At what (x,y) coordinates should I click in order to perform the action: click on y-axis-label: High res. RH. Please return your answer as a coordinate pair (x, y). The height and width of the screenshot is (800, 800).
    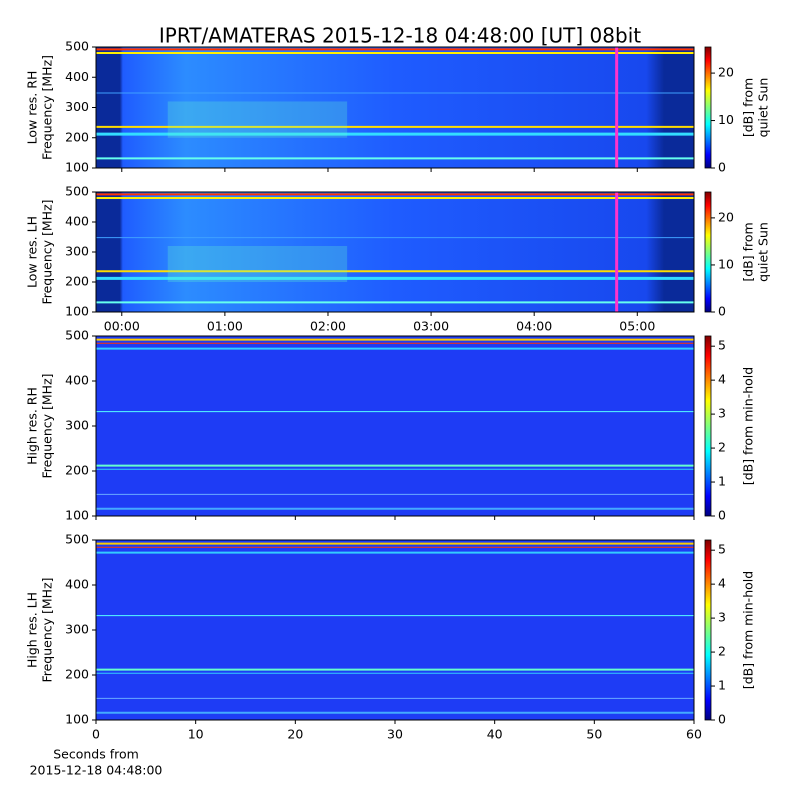
    Looking at the image, I should click on (32, 426).